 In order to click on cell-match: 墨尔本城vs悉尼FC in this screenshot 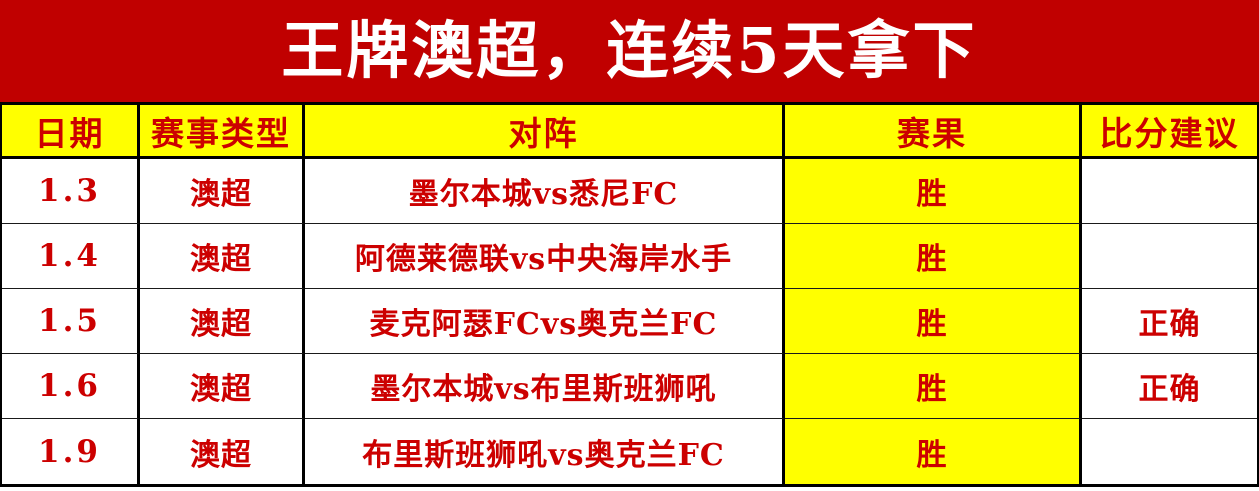, I will do `click(545, 191)`.